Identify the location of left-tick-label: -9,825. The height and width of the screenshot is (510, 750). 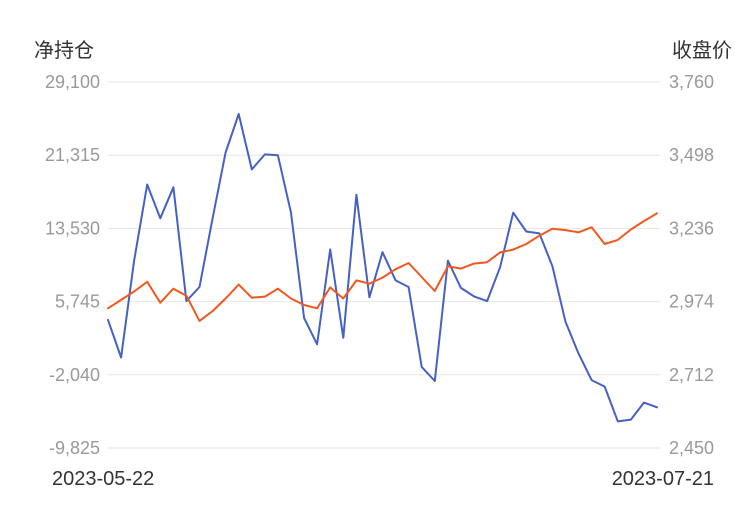
(74, 448).